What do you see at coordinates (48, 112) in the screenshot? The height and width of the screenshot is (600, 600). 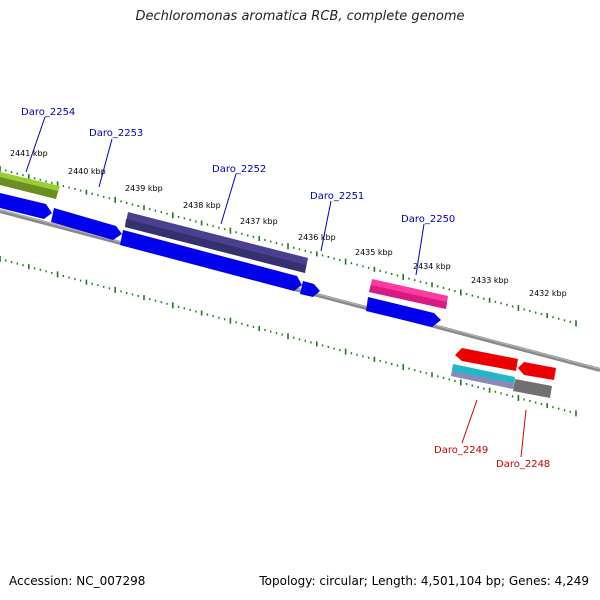 I see `gene-label-daro-2254: Daro_2254` at bounding box center [48, 112].